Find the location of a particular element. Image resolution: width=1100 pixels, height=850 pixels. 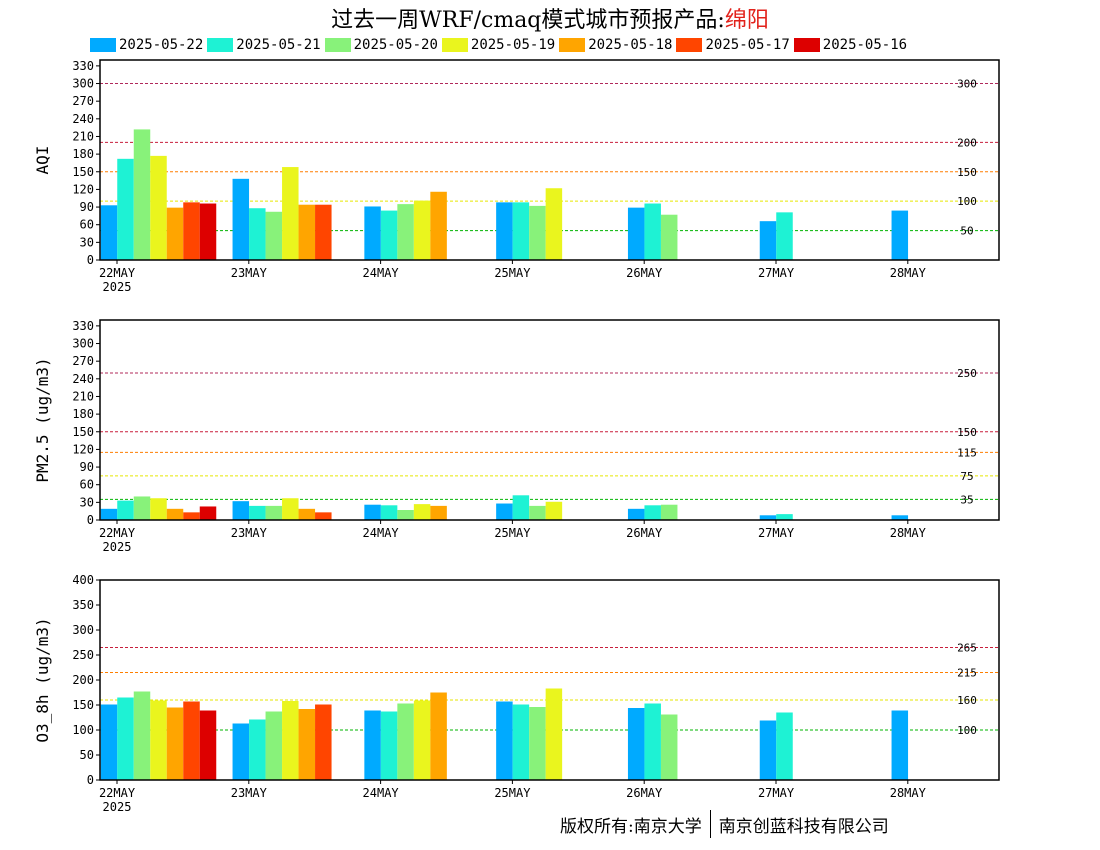

reference-line-label: 160 is located at coordinates (967, 700).